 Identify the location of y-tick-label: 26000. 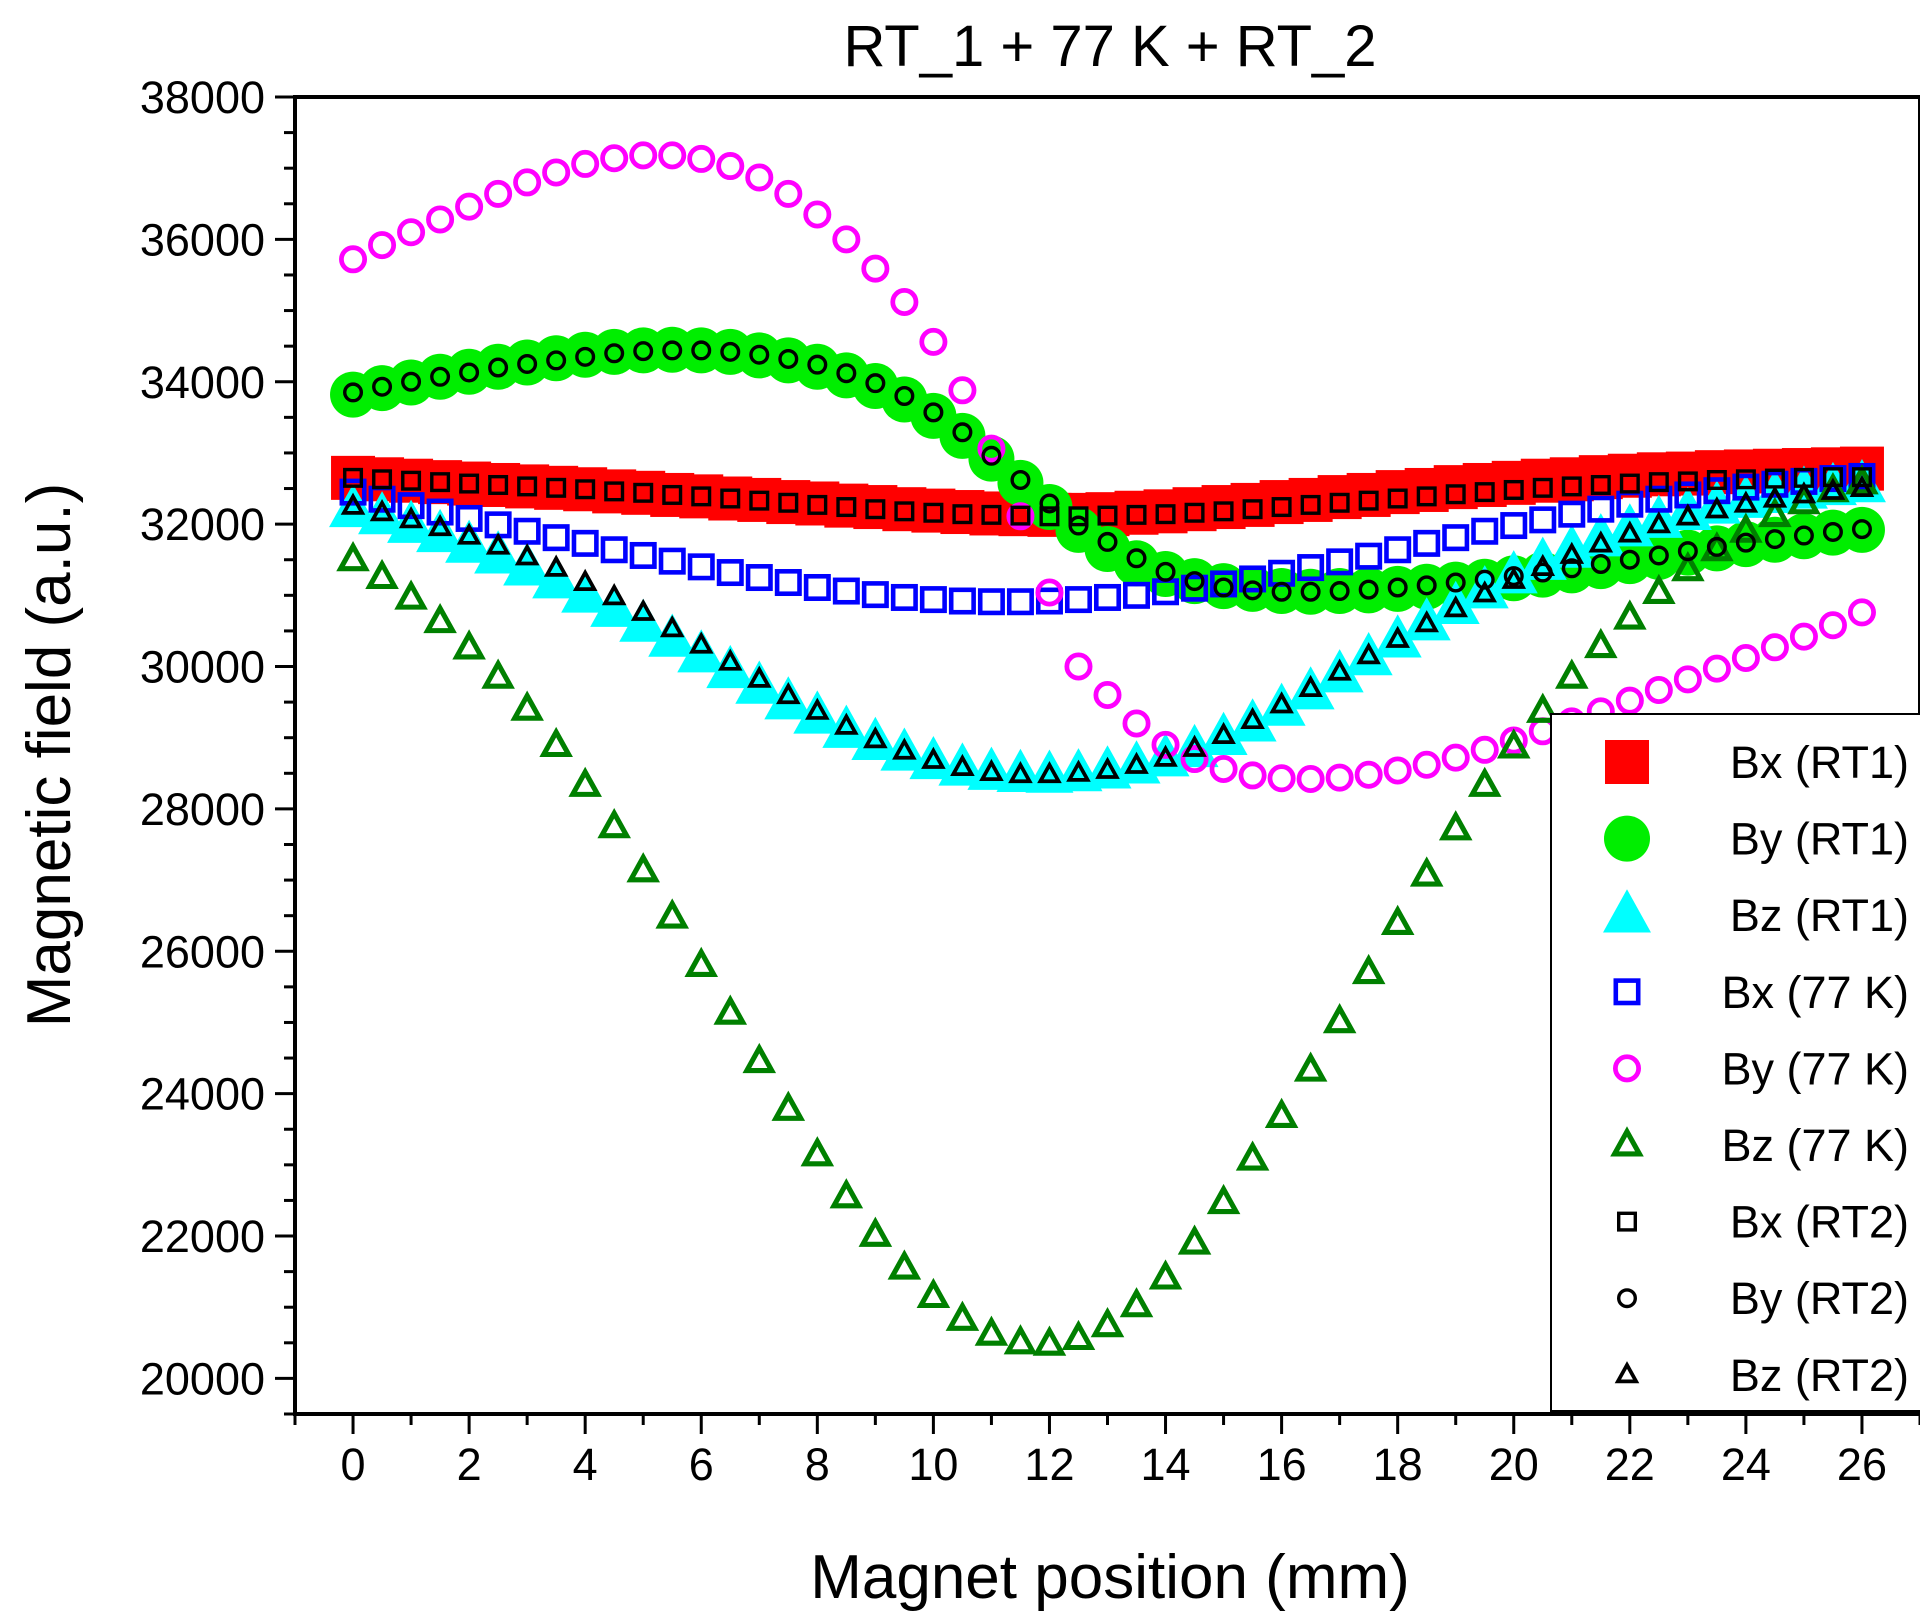
(202, 951).